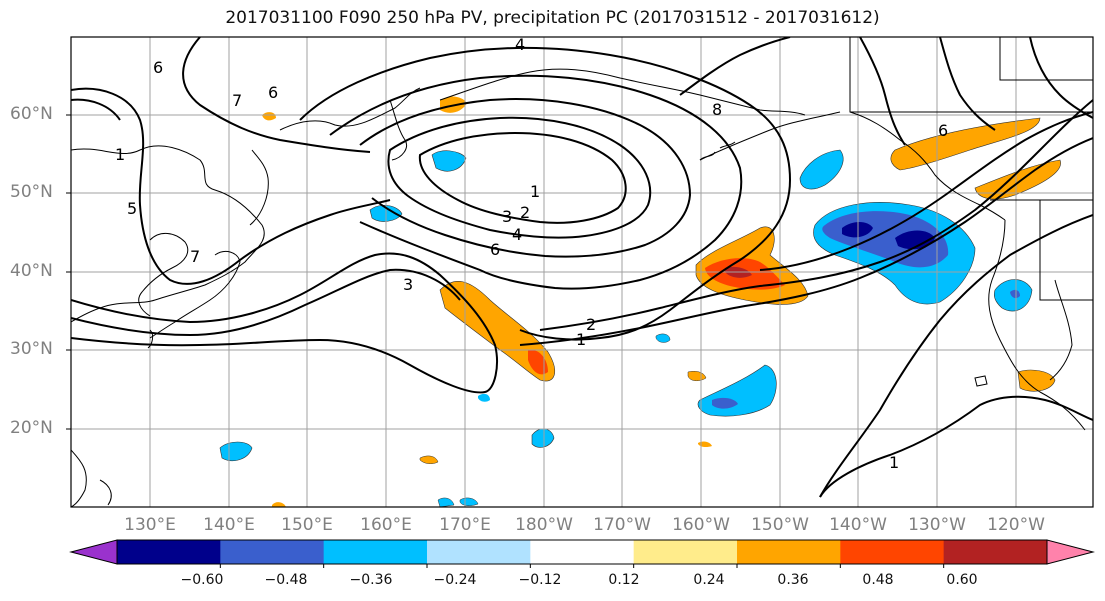 This screenshot has height=601, width=1105. What do you see at coordinates (1016, 525) in the screenshot?
I see `lon-label: 120°W` at bounding box center [1016, 525].